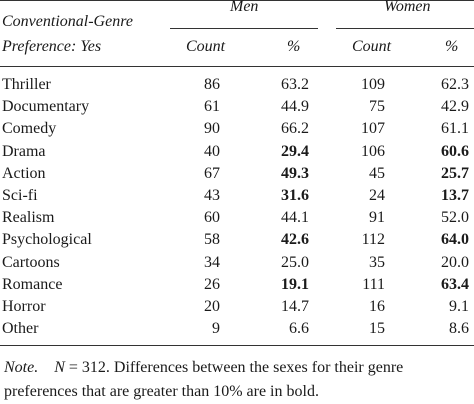 Image resolution: width=474 pixels, height=404 pixels. Describe the element at coordinates (295, 107) in the screenshot. I see `cell-men-pct: 44.9` at that location.